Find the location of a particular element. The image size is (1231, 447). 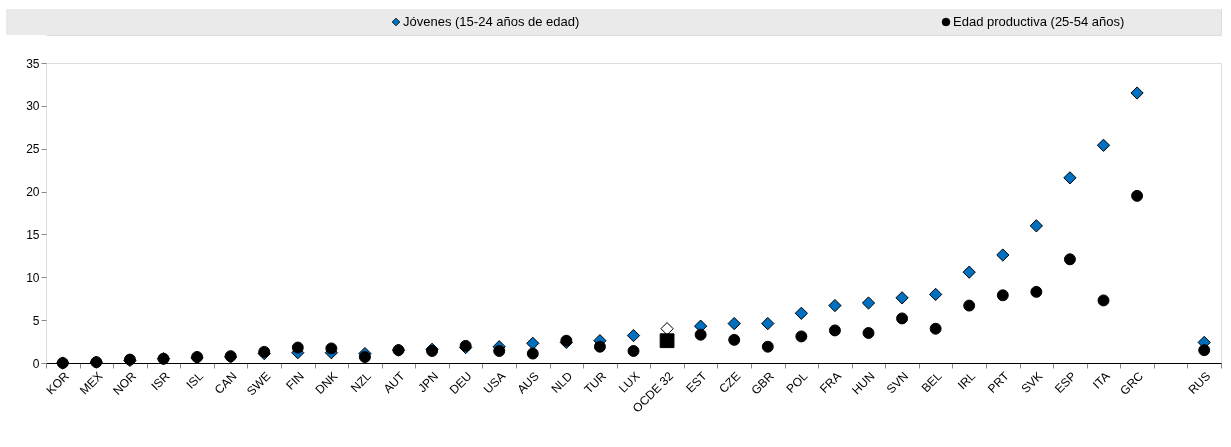

legend-label: Edad productiva (25-54 años) is located at coordinates (1039, 21).